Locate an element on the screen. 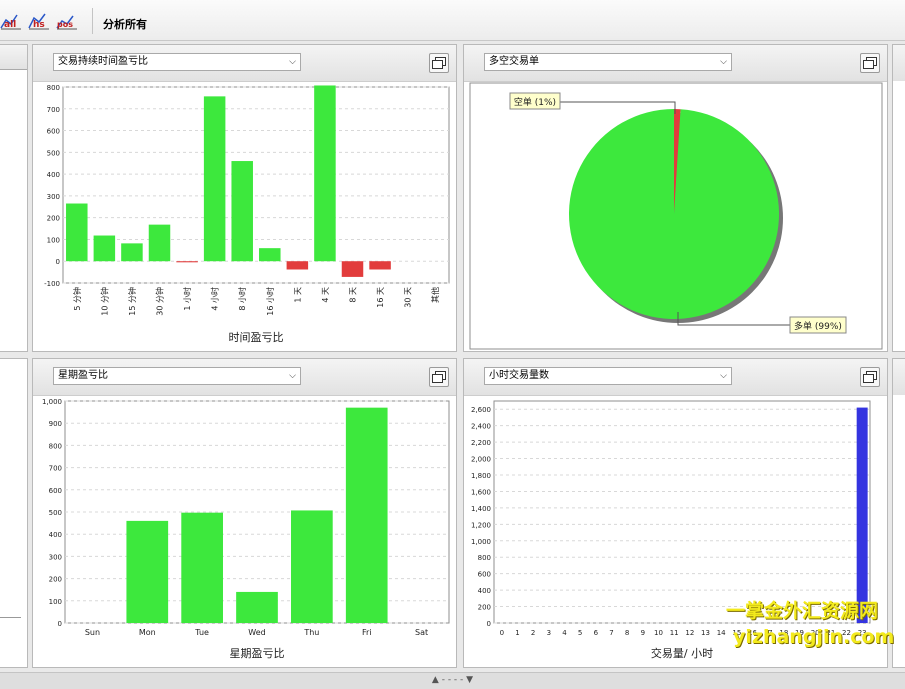 The height and width of the screenshot is (689, 905). duration-chart-select: 交易持续时间盈亏比 ⌵ is located at coordinates (177, 62).